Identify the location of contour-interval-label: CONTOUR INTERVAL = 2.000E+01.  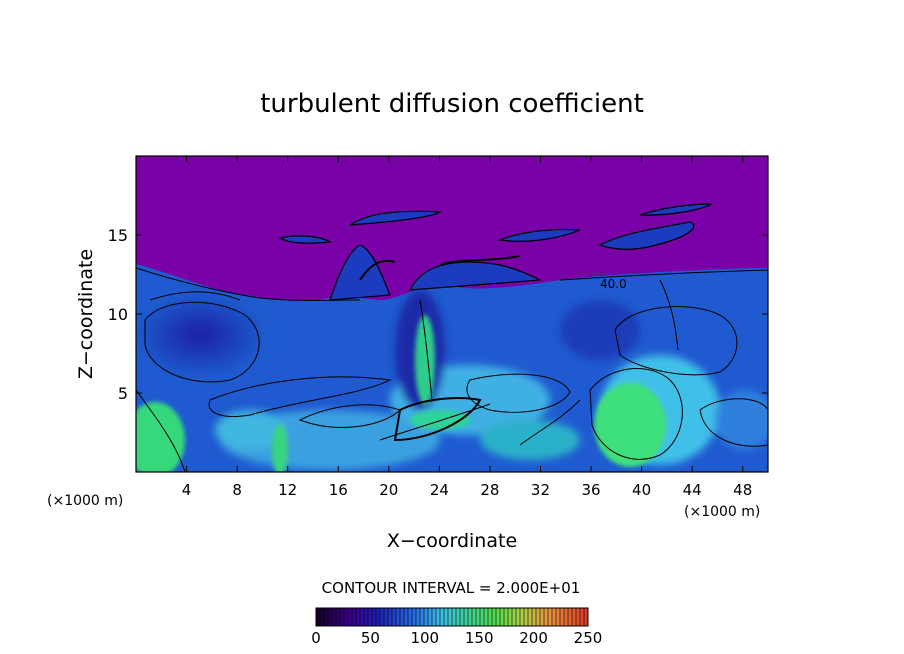
(451, 588).